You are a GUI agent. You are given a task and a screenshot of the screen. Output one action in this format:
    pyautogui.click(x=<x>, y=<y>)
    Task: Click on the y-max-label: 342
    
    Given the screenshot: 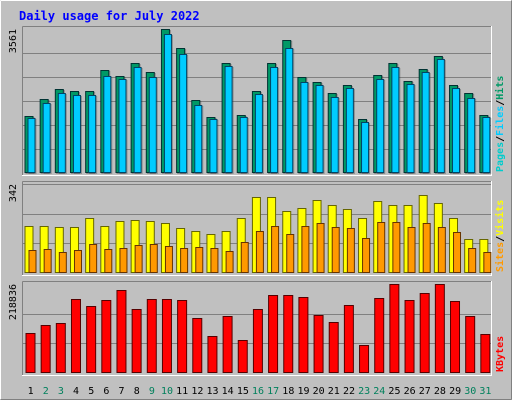 What is the action you would take?
    pyautogui.click(x=13, y=193)
    